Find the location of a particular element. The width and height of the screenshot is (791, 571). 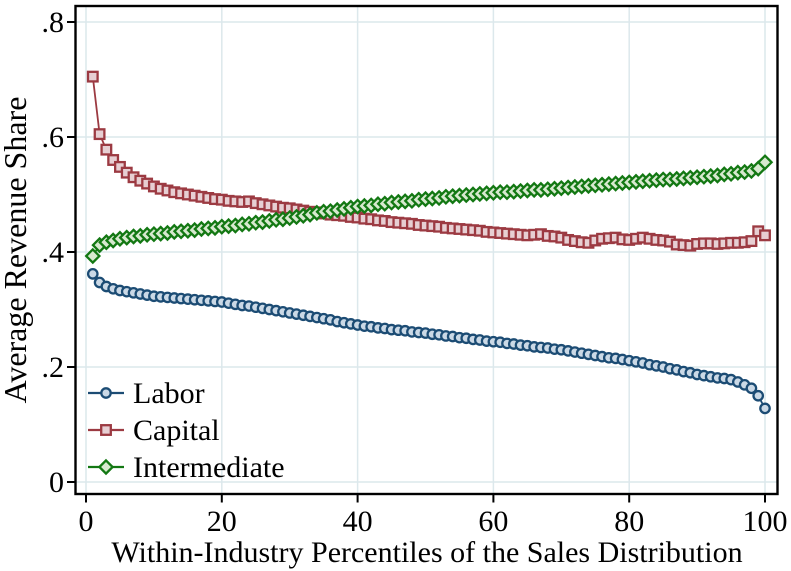

y-tick-label: .8 is located at coordinates (53, 22).